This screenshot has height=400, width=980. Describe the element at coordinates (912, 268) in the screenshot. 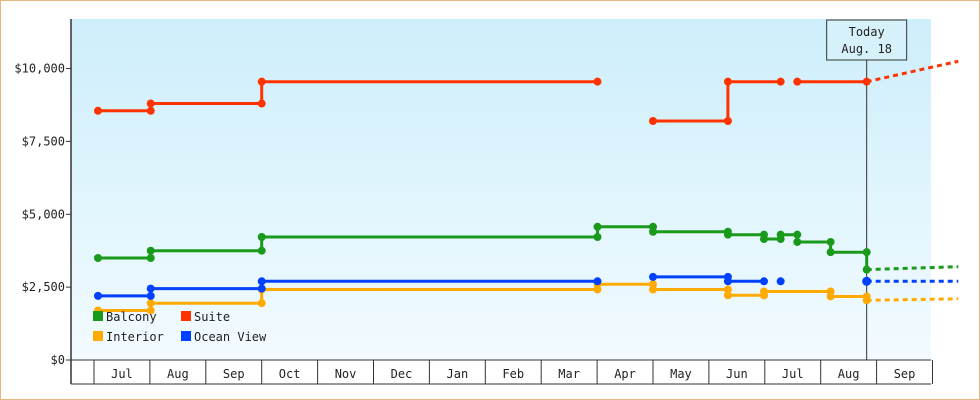

I see `series-balcony-forecast` at that location.